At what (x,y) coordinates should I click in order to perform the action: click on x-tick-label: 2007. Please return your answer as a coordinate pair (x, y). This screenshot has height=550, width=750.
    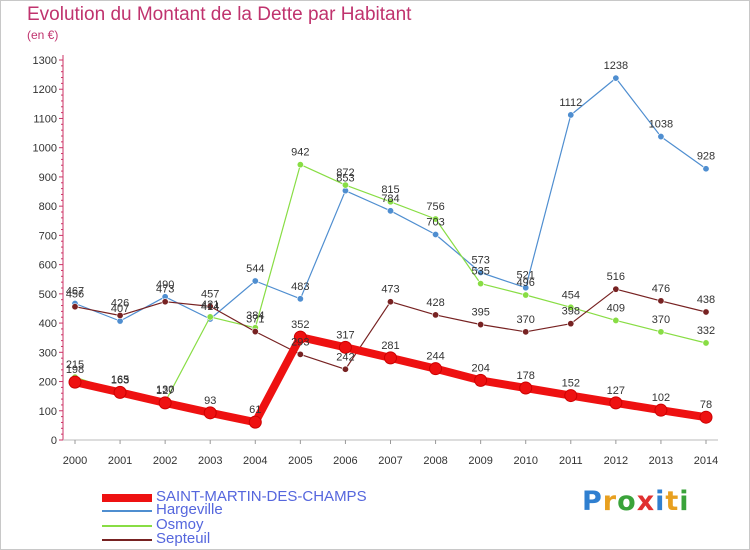
    Looking at the image, I should click on (390, 461).